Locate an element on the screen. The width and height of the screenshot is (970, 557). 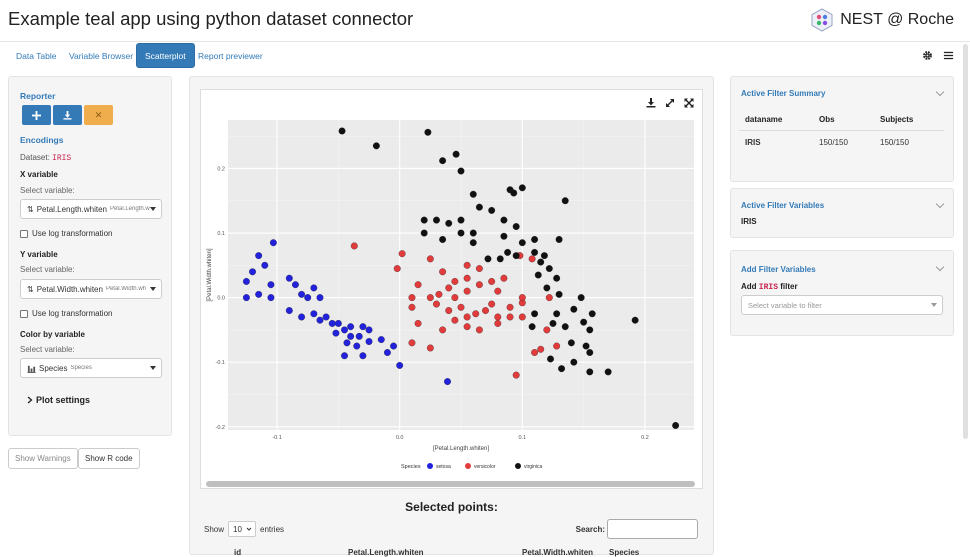
selected-points-title: Selected points: is located at coordinates (451, 507).